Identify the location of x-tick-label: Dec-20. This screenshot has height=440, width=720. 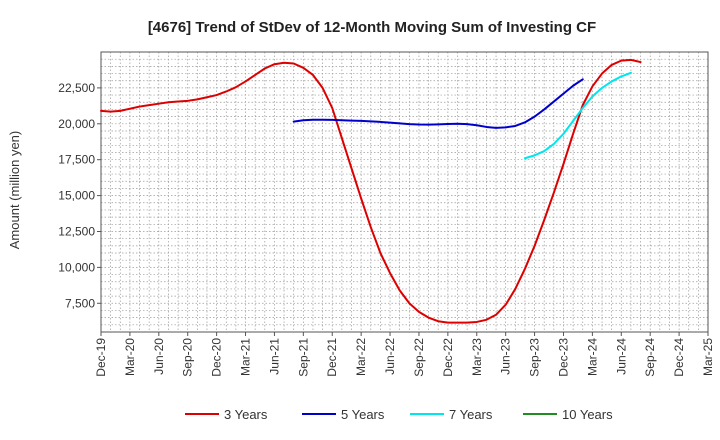
(217, 357).